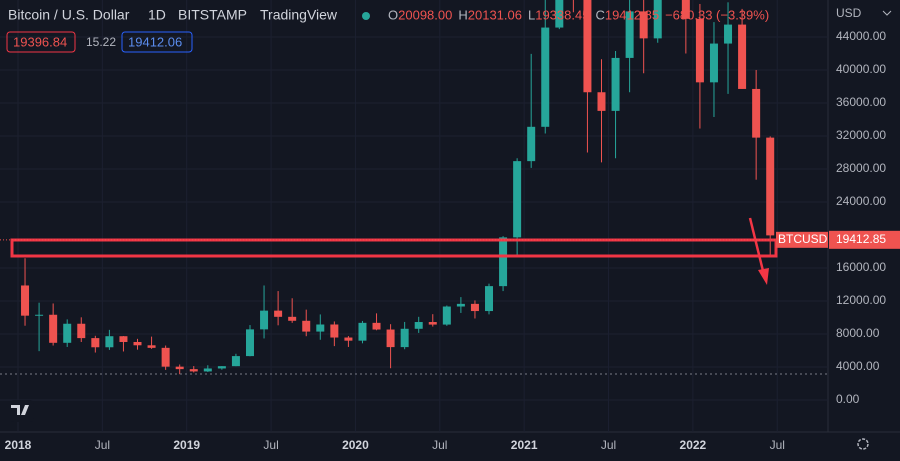 The width and height of the screenshot is (900, 461). Describe the element at coordinates (861, 239) in the screenshot. I see `last-price: 19412.85` at that location.